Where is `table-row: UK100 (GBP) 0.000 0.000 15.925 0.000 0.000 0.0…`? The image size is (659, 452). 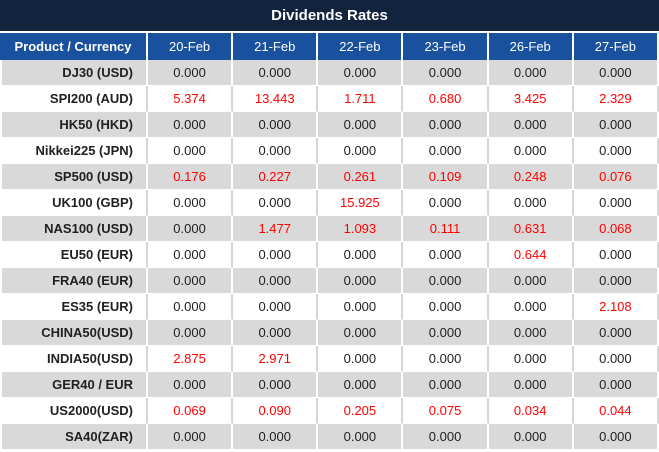 table-row: UK100 (GBP) 0.000 0.000 15.925 0.000 0.000 0.0… is located at coordinates (329, 203).